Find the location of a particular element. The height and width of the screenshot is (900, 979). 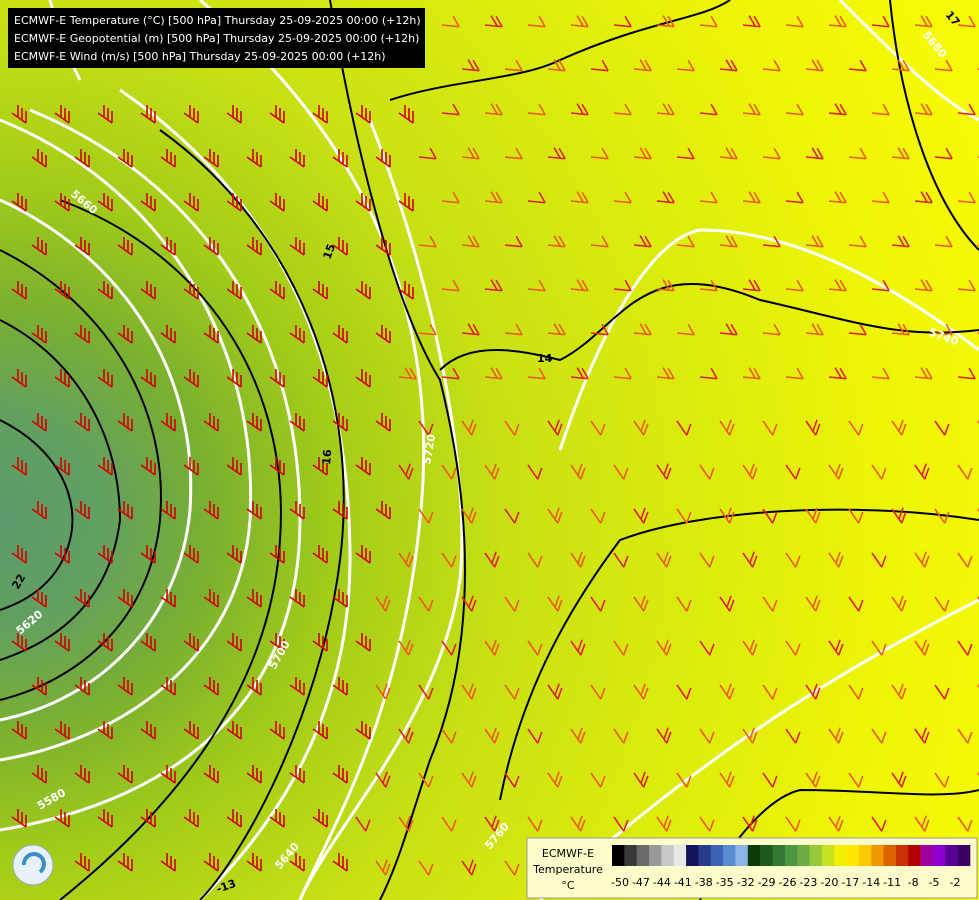

colorbar-label: -17 is located at coordinates (850, 882).